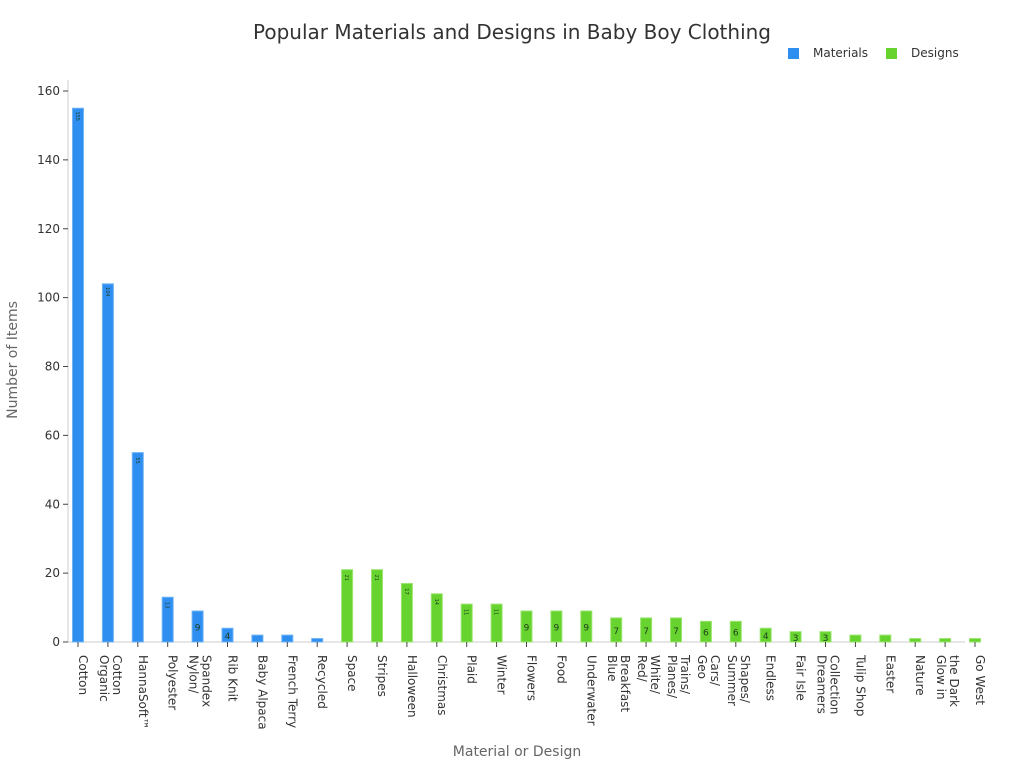  Describe the element at coordinates (48, 298) in the screenshot. I see `y-tick-label: 100` at that location.